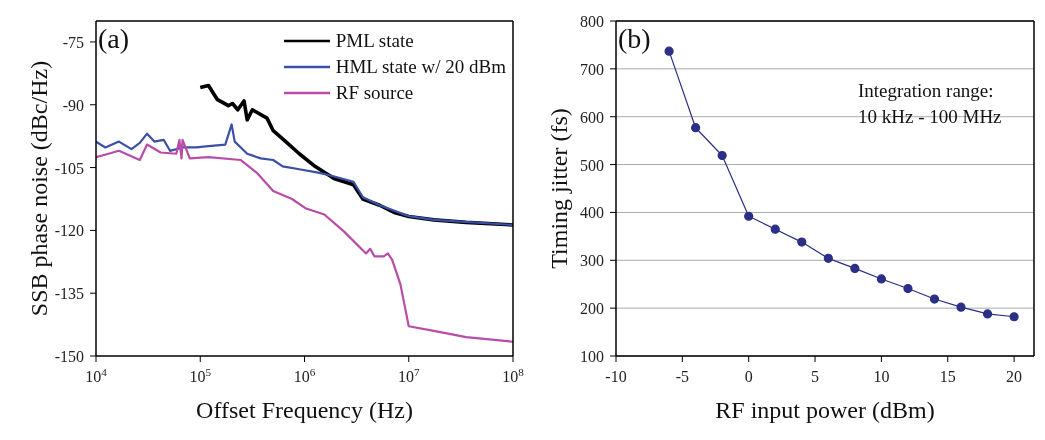 This screenshot has height=440, width=1045. Describe the element at coordinates (592, 356) in the screenshot. I see `y-tick-label: 100` at that location.